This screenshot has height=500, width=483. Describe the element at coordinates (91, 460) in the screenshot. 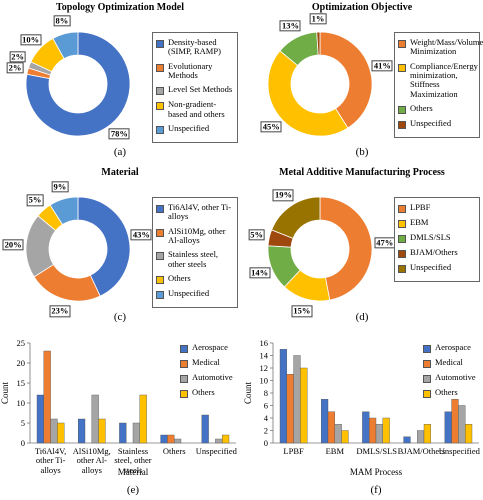

I see `x-tick-label: AlSi10Mg, other Al-alloys` at that location.